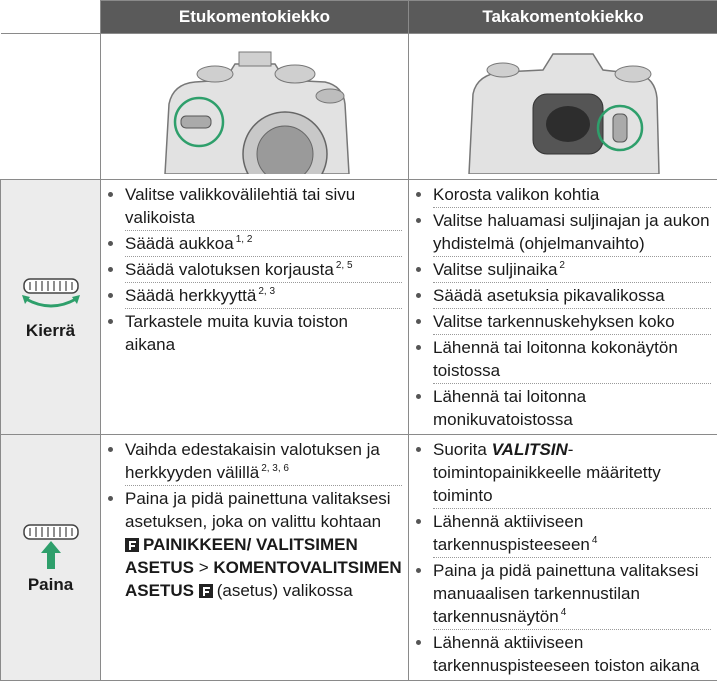  I want to click on footnote-ref: 2, 3, 6, so click(275, 468).